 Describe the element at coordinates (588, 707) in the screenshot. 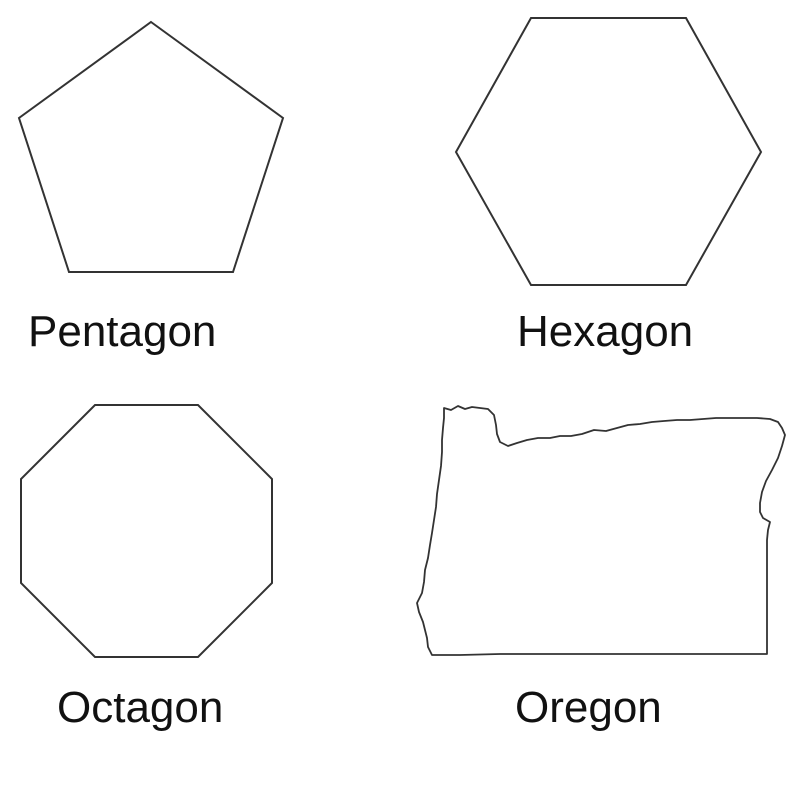

I see `oregon-label: Oregon` at that location.